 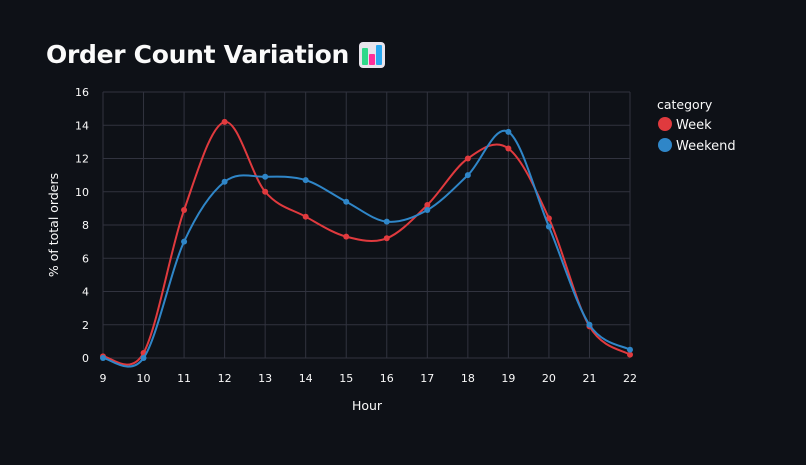 What do you see at coordinates (82, 125) in the screenshot?
I see `y-tick-label: 14` at bounding box center [82, 125].